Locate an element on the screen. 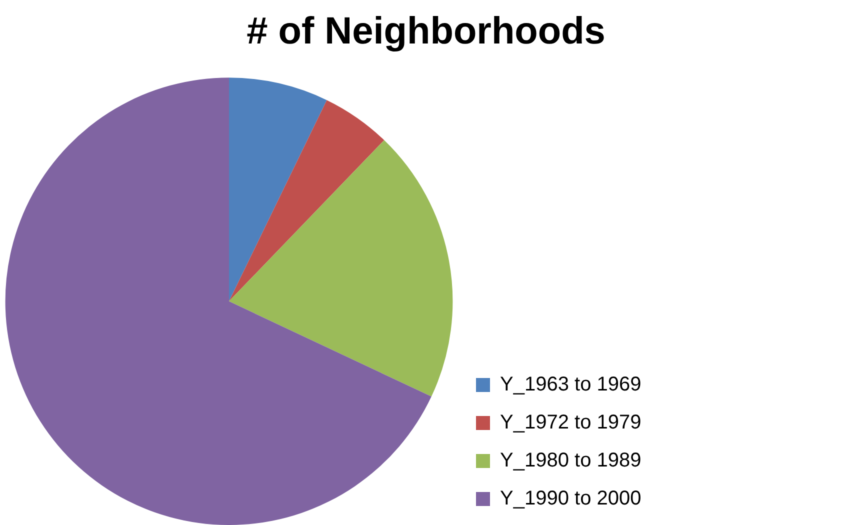 This screenshot has height=525, width=852. legend-label: Y_1972 to 1979 is located at coordinates (571, 423).